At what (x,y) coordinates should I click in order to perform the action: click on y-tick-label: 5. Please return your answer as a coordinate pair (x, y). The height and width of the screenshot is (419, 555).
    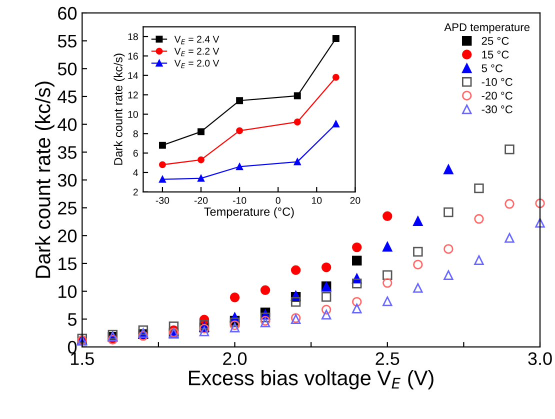
    Looking at the image, I should click on (72, 319).